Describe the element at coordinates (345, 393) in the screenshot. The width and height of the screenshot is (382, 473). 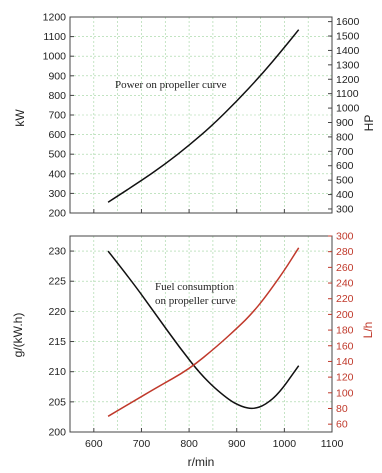
I see `right-tick-label: 100` at that location.